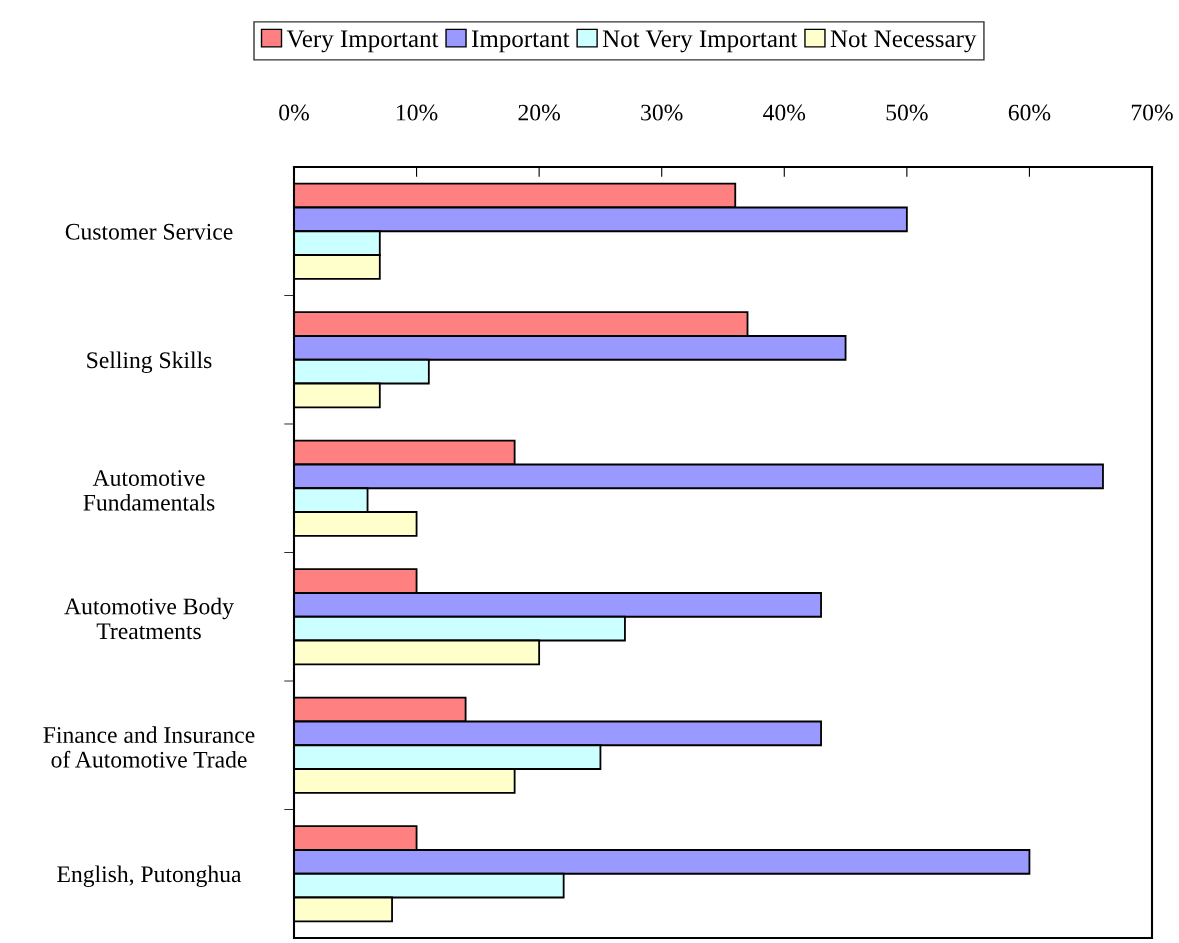 The width and height of the screenshot is (1179, 943). I want to click on x-tick-label: 0%, so click(294, 112).